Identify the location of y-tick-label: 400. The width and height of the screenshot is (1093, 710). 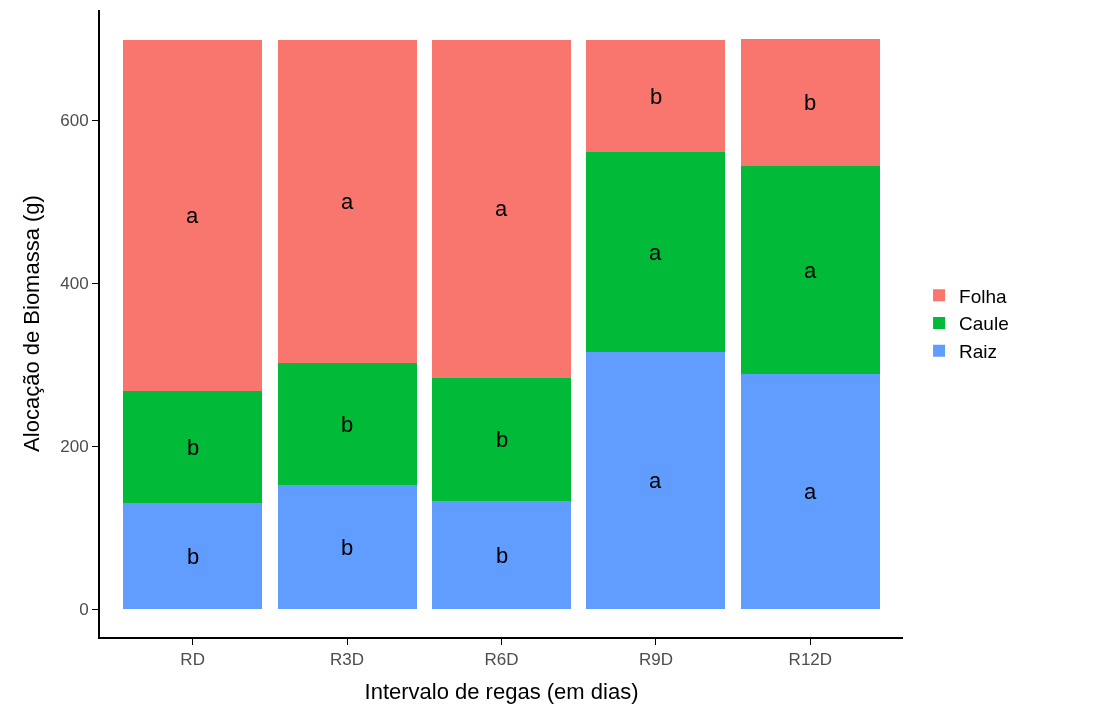
(74, 284).